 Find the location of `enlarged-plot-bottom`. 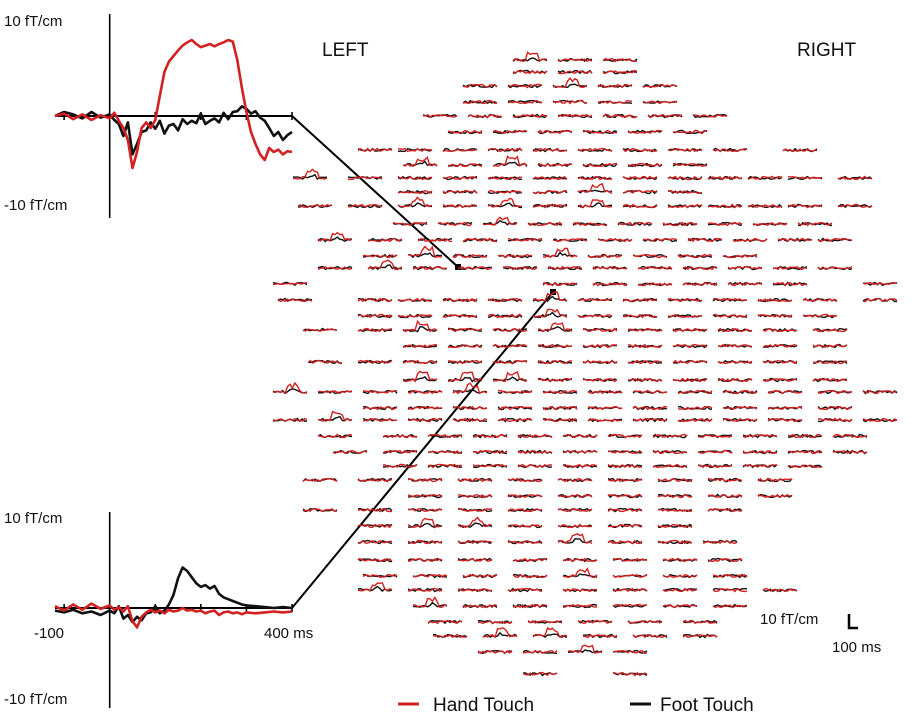

enlarged-plot-bottom is located at coordinates (173, 610).